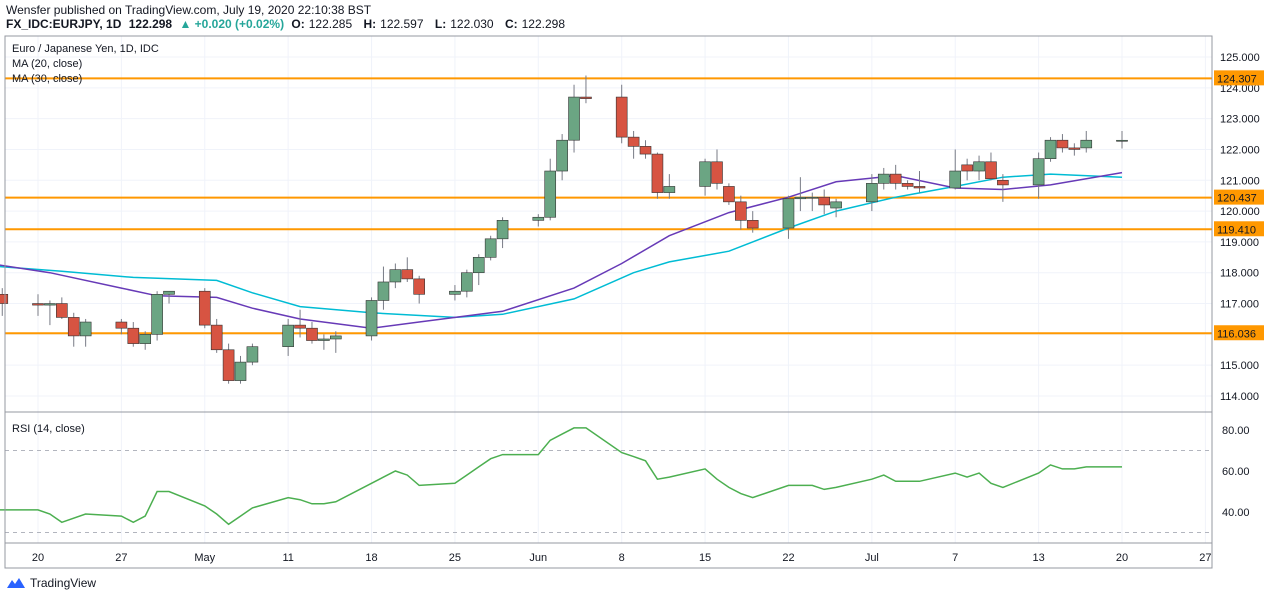 Image resolution: width=1268 pixels, height=598 pixels. I want to click on low-value: 122.030, so click(472, 24).